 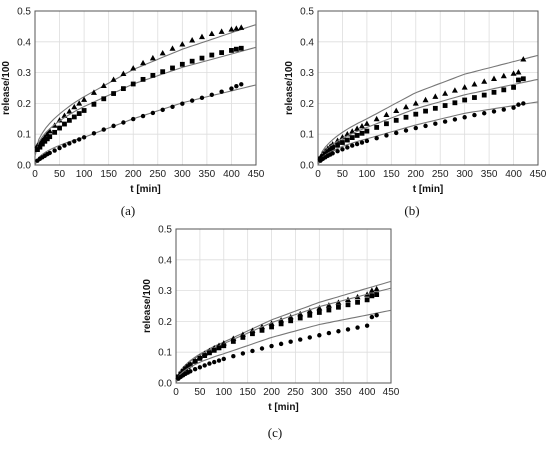 What do you see at coordinates (307, 104) in the screenshot?
I see `y-tick-label: 0.2` at bounding box center [307, 104].